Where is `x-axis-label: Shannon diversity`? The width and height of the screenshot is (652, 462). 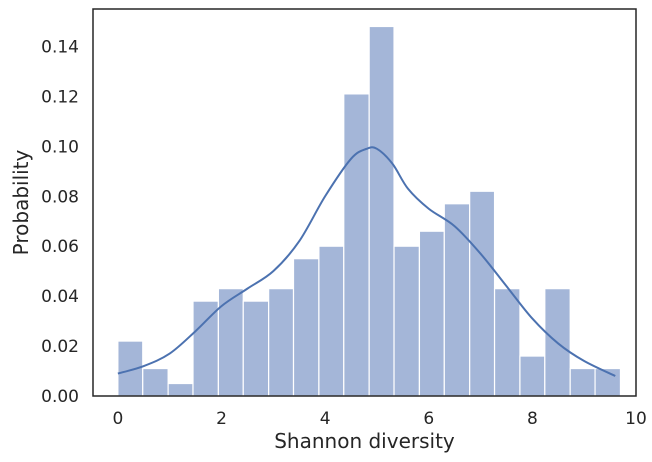
x-axis-label: Shannon diversity is located at coordinates (364, 441).